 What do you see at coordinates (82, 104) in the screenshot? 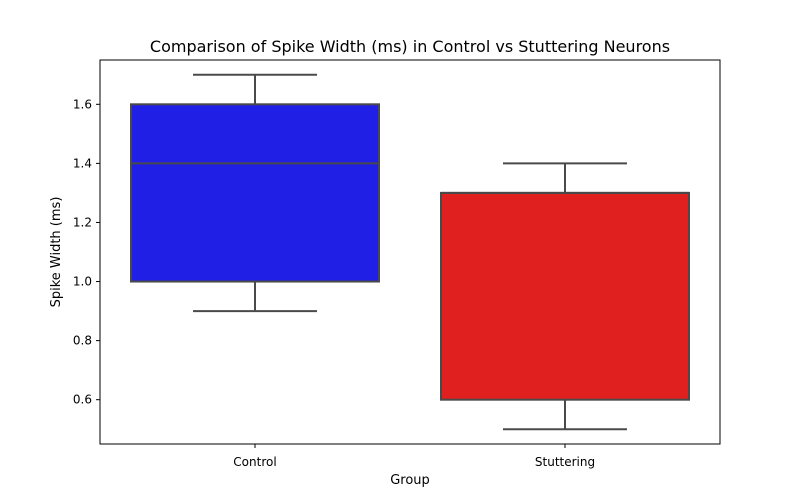
I see `y-tick-label: 1.6` at bounding box center [82, 104].